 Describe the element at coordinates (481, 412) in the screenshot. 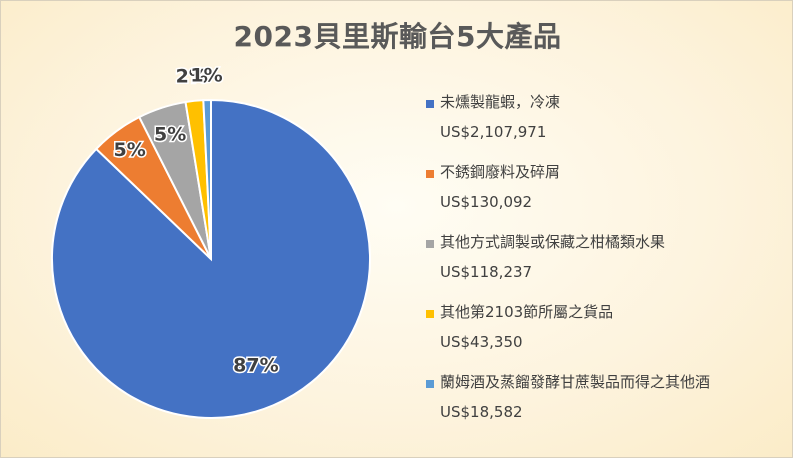

I see `legend-value: US$18,582` at that location.